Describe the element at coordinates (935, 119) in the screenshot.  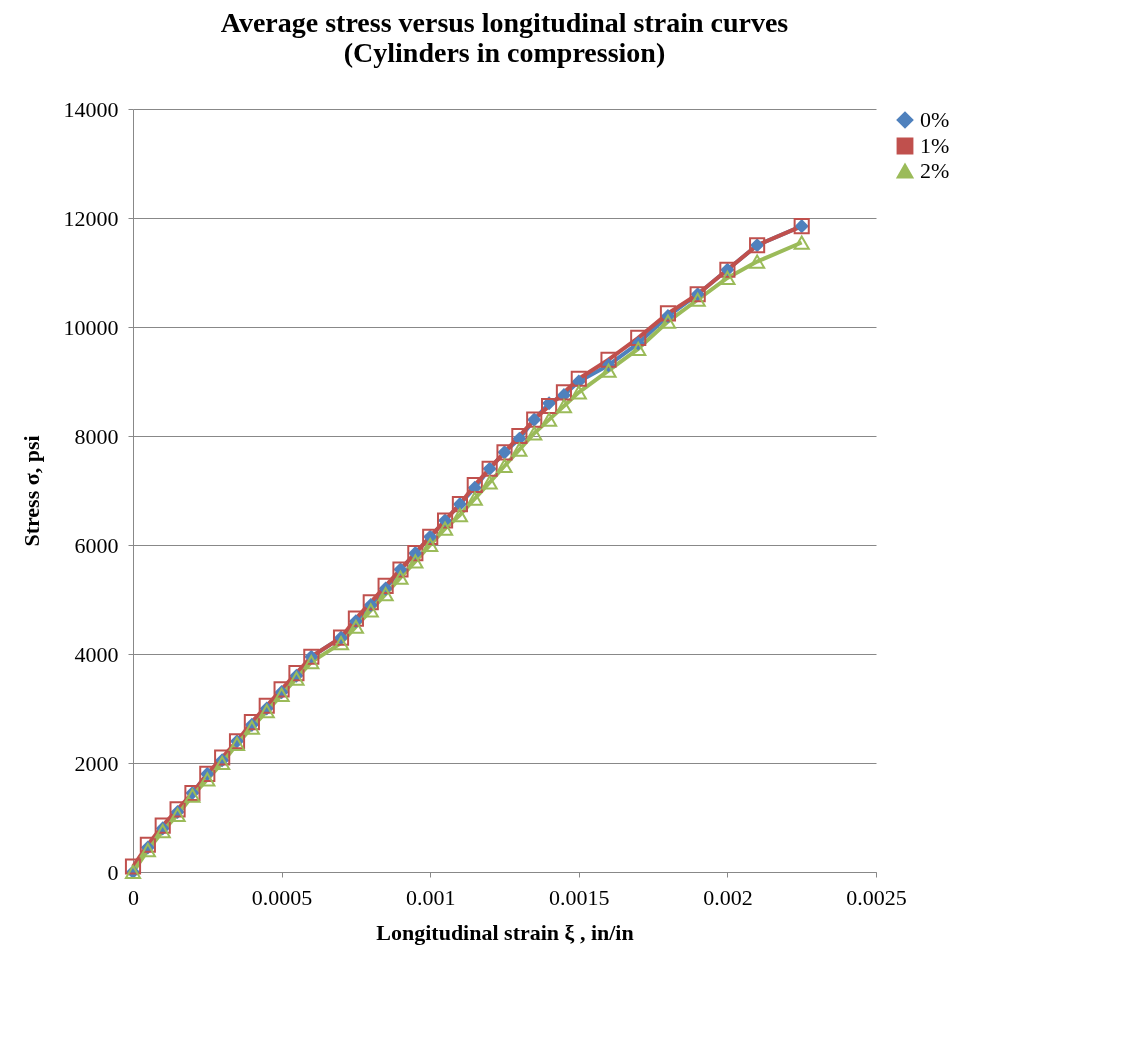
I see `legend-label: 0%` at that location.